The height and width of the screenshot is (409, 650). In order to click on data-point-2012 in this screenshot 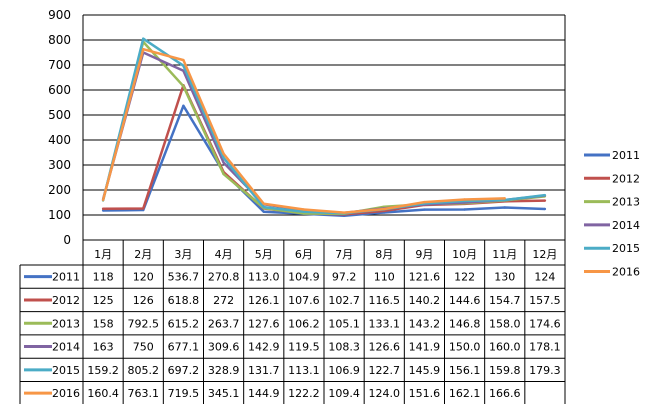, I will do `click(143, 208)`.